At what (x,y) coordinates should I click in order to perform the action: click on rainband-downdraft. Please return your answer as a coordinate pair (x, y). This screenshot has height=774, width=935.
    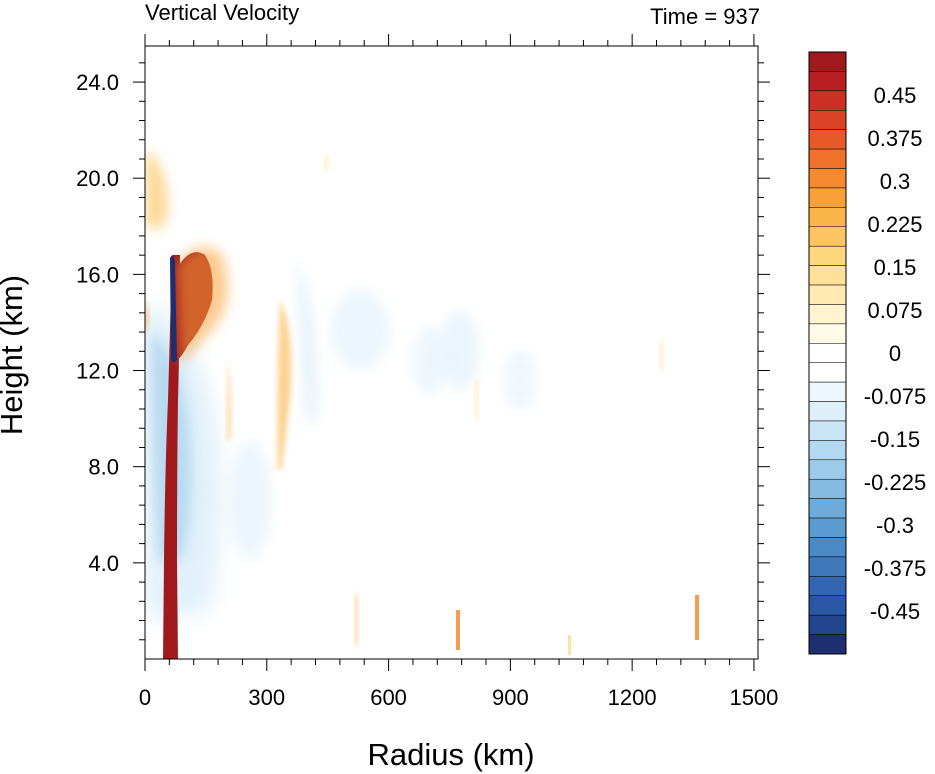
    Looking at the image, I should click on (307, 340).